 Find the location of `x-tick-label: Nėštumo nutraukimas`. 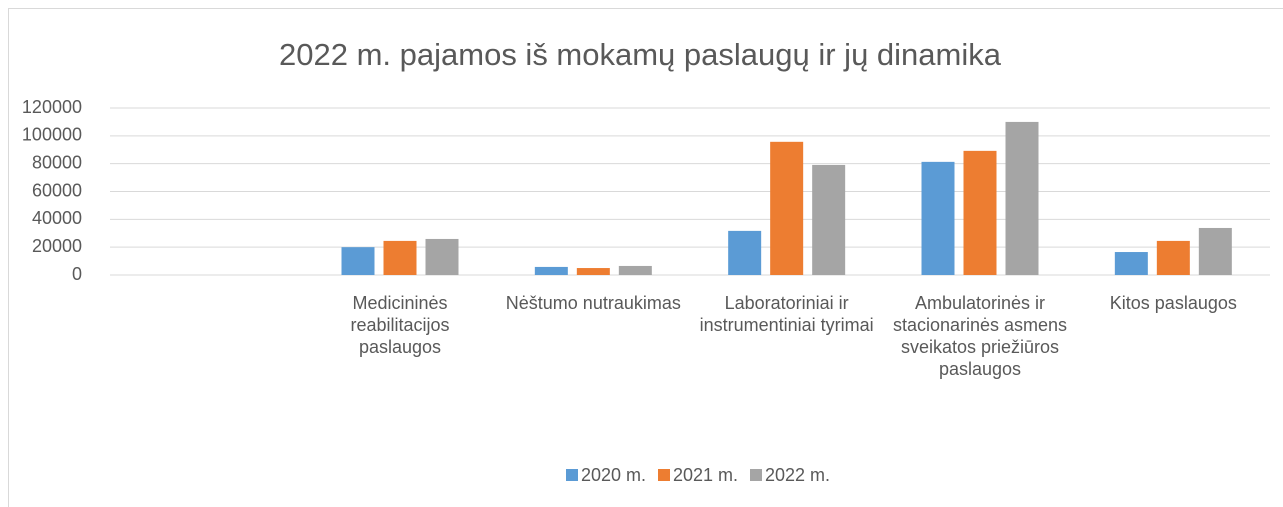

x-tick-label: Nėštumo nutraukimas is located at coordinates (593, 303).